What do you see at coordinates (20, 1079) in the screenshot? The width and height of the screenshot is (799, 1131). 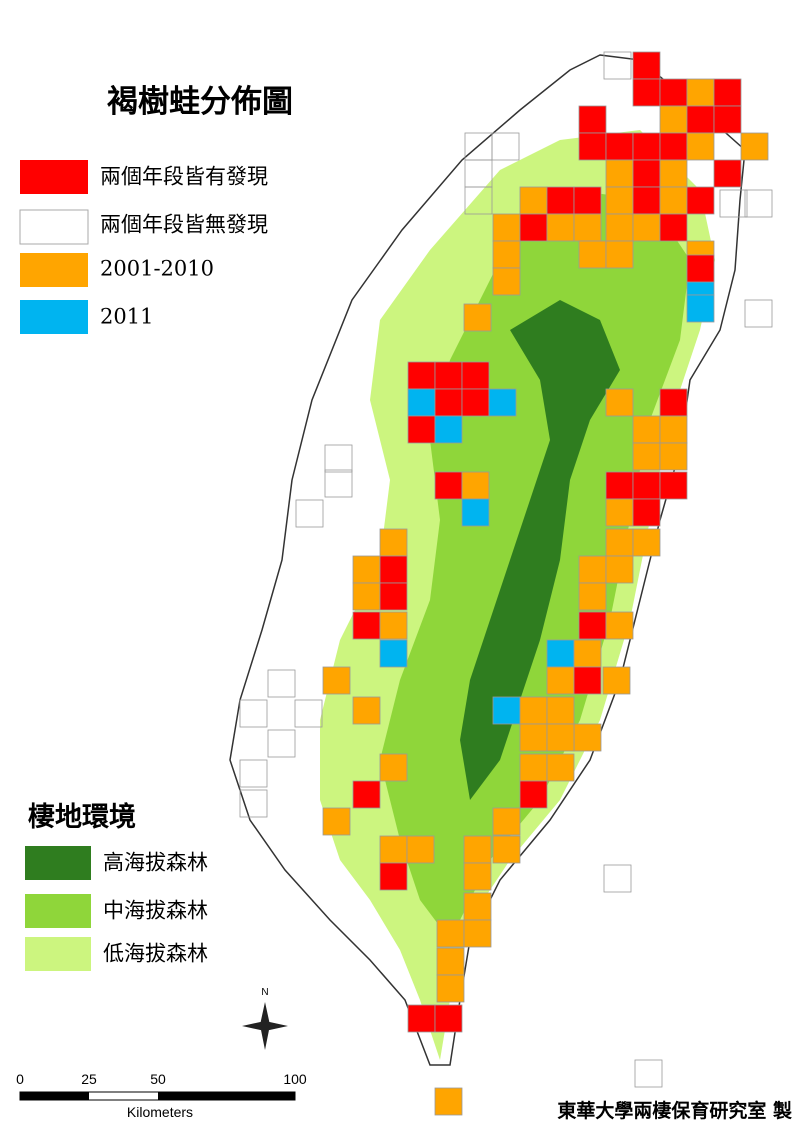 I see `scale-label: 0` at bounding box center [20, 1079].